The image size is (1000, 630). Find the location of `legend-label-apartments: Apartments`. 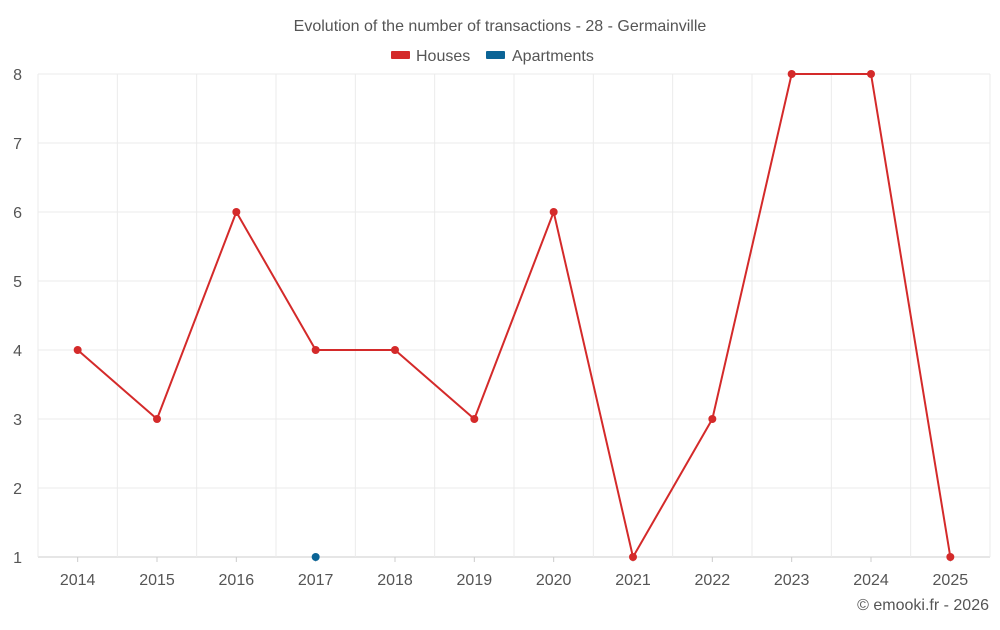

legend-label-apartments: Apartments is located at coordinates (553, 56).